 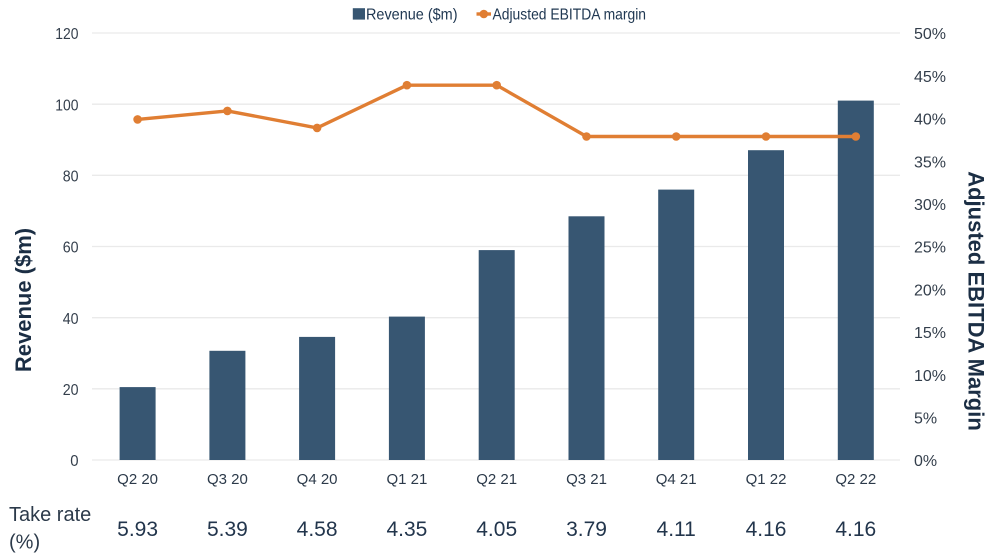 What do you see at coordinates (317, 479) in the screenshot?
I see `svg-text: Q4 20` at bounding box center [317, 479].